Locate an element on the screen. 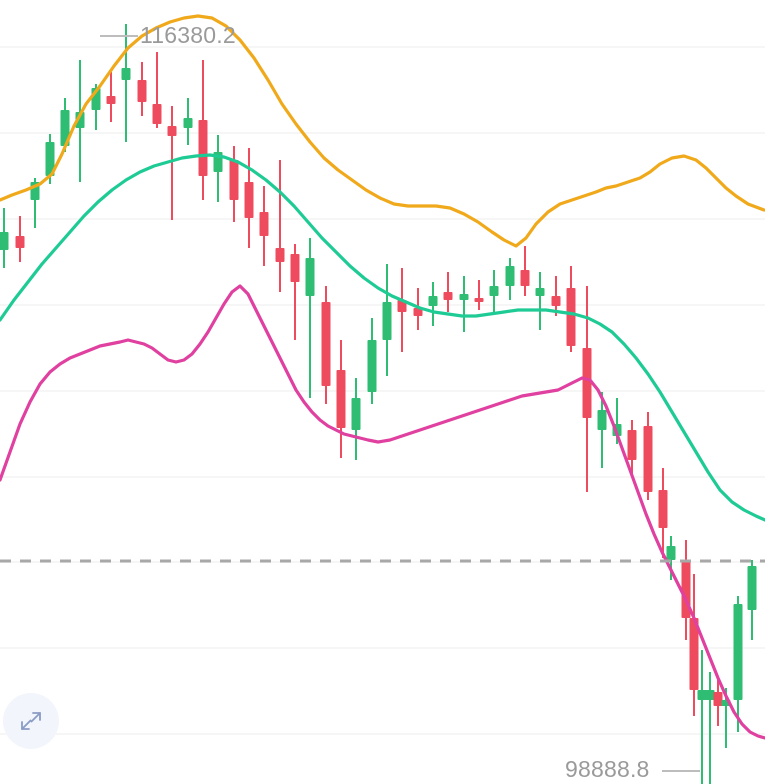  expand-fullscreen-button is located at coordinates (31, 721).